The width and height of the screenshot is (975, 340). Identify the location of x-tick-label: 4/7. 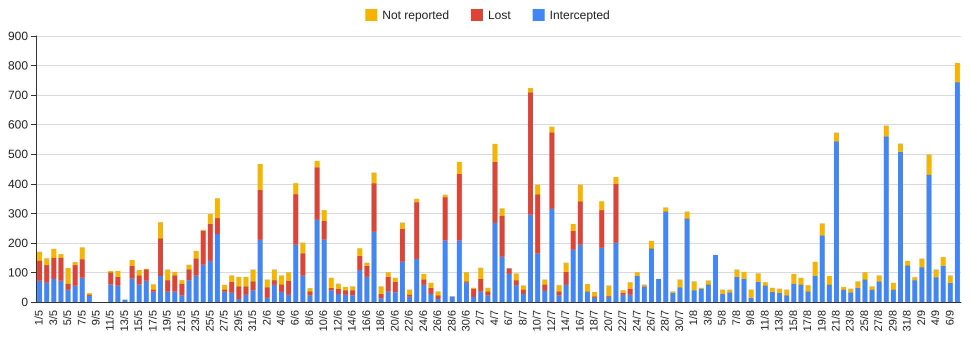
(494, 318).